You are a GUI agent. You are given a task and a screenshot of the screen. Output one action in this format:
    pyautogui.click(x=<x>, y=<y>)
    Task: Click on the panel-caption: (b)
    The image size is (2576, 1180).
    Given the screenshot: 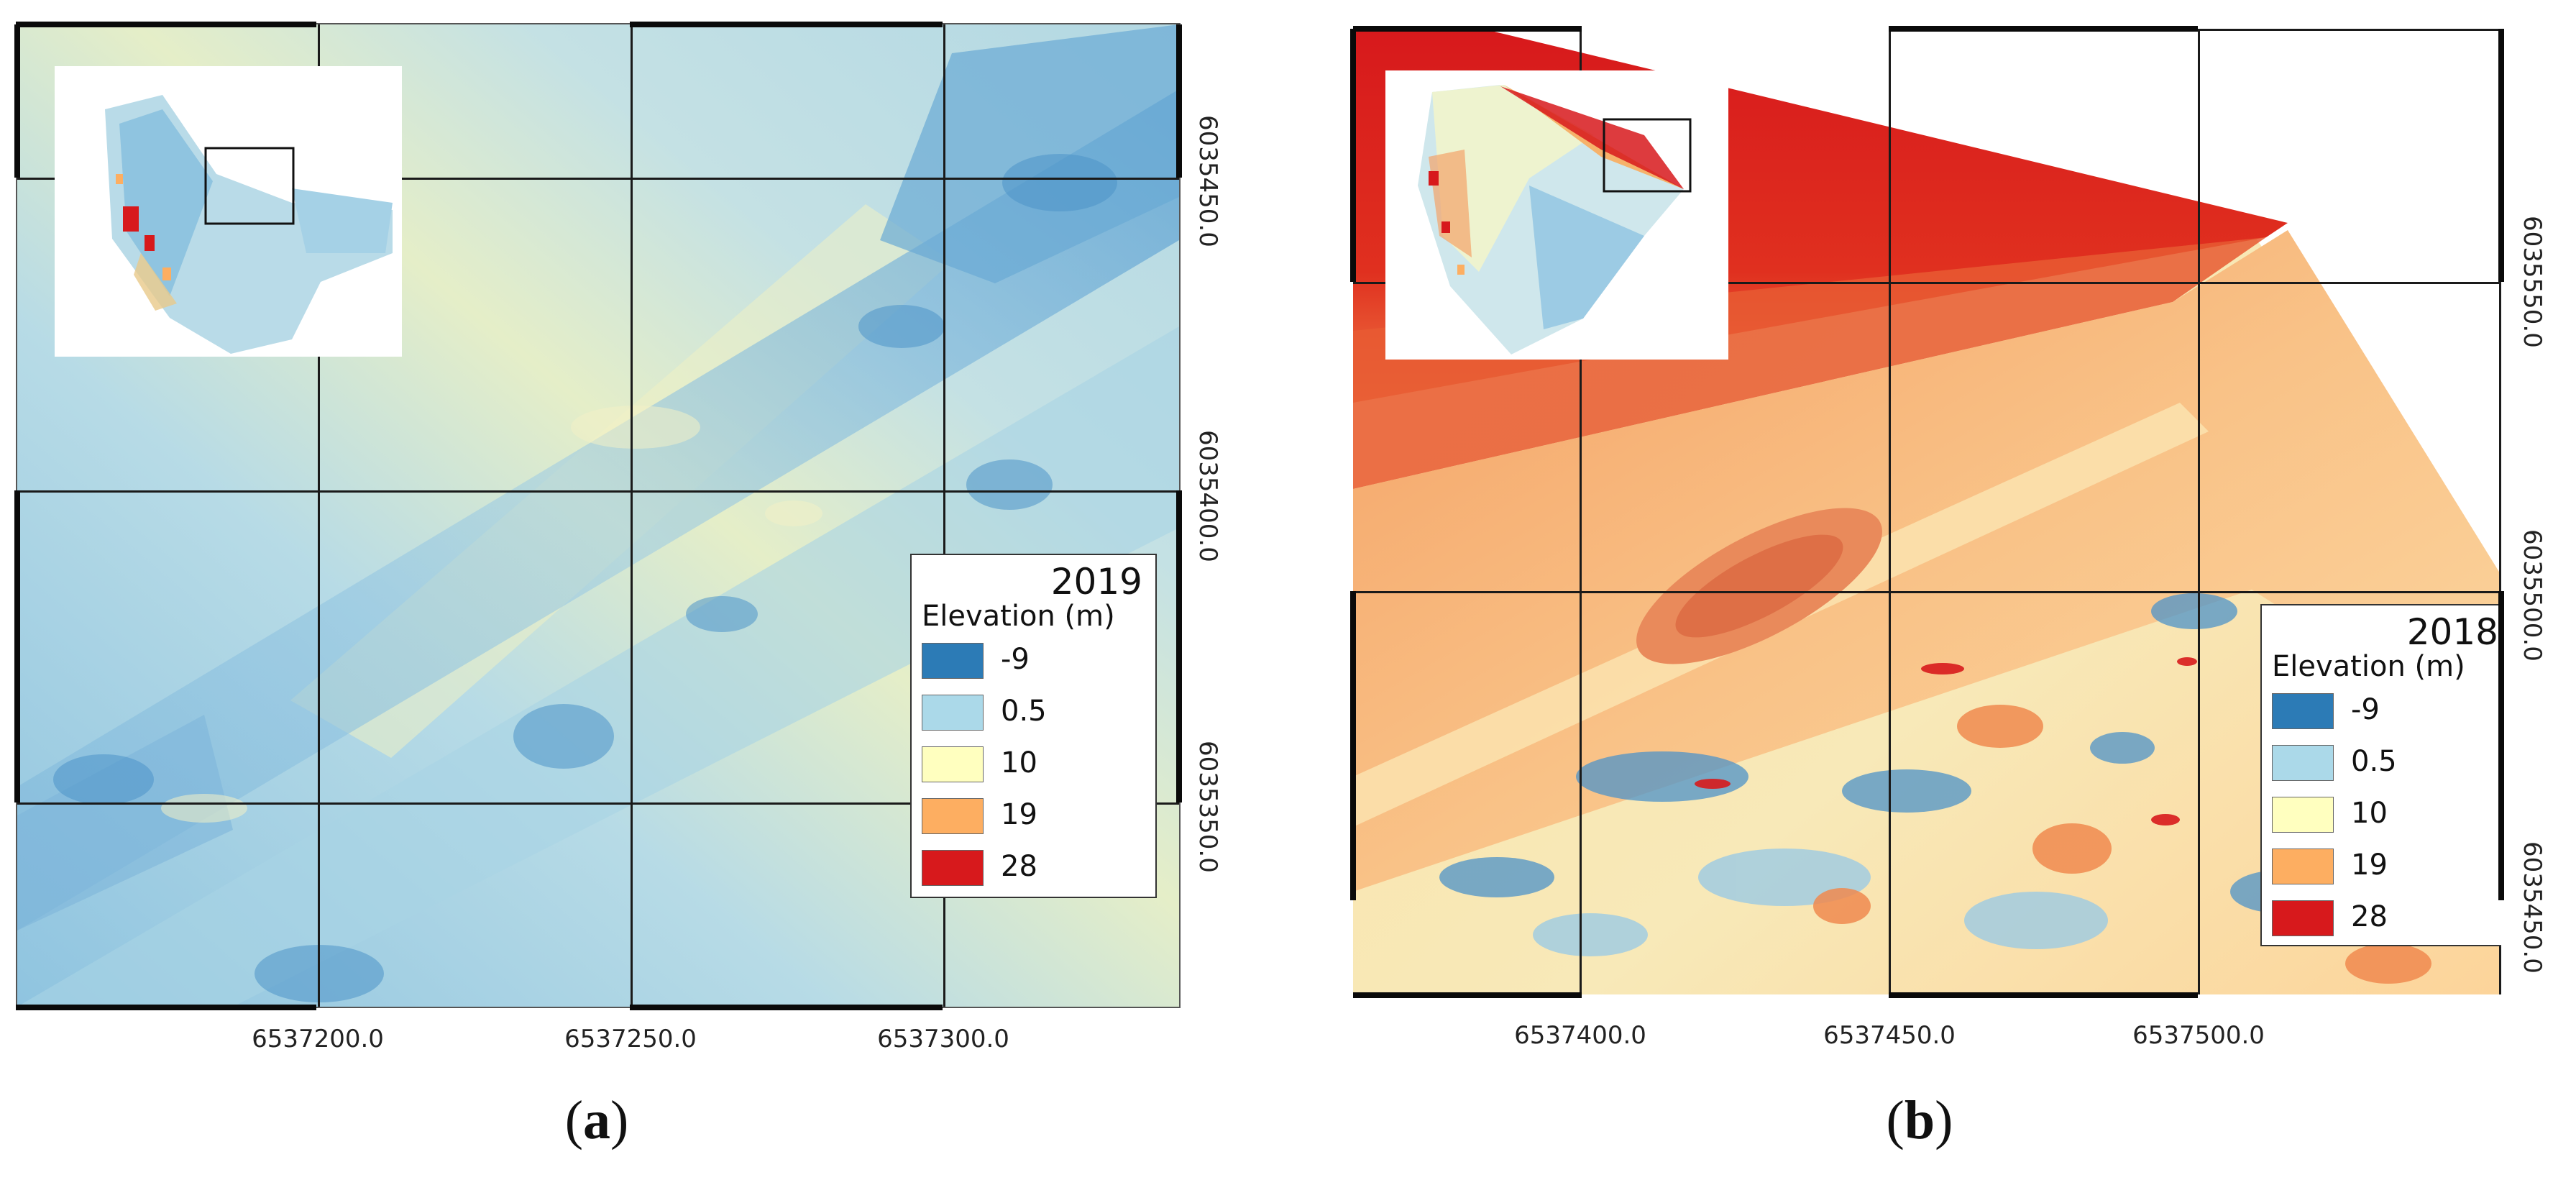 What is the action you would take?
    pyautogui.click(x=1920, y=1120)
    